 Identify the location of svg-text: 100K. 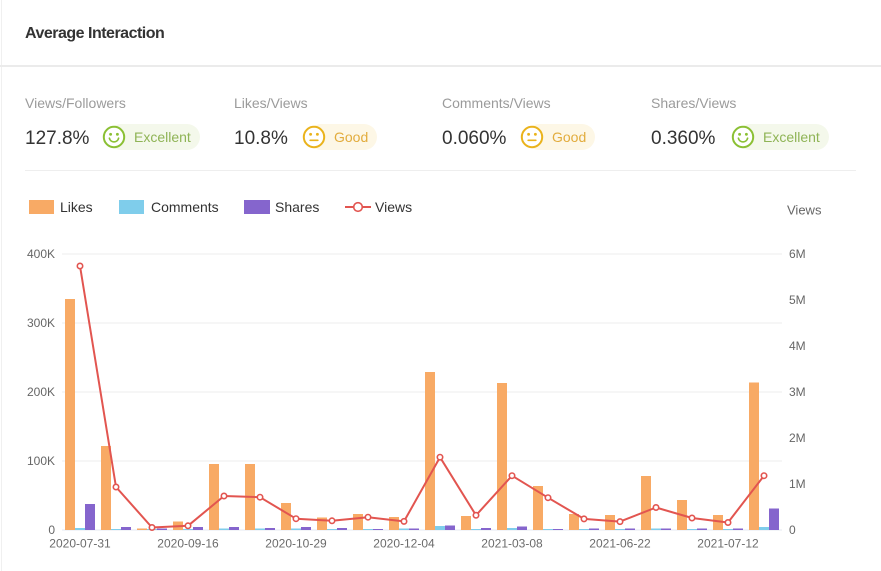
(41, 461).